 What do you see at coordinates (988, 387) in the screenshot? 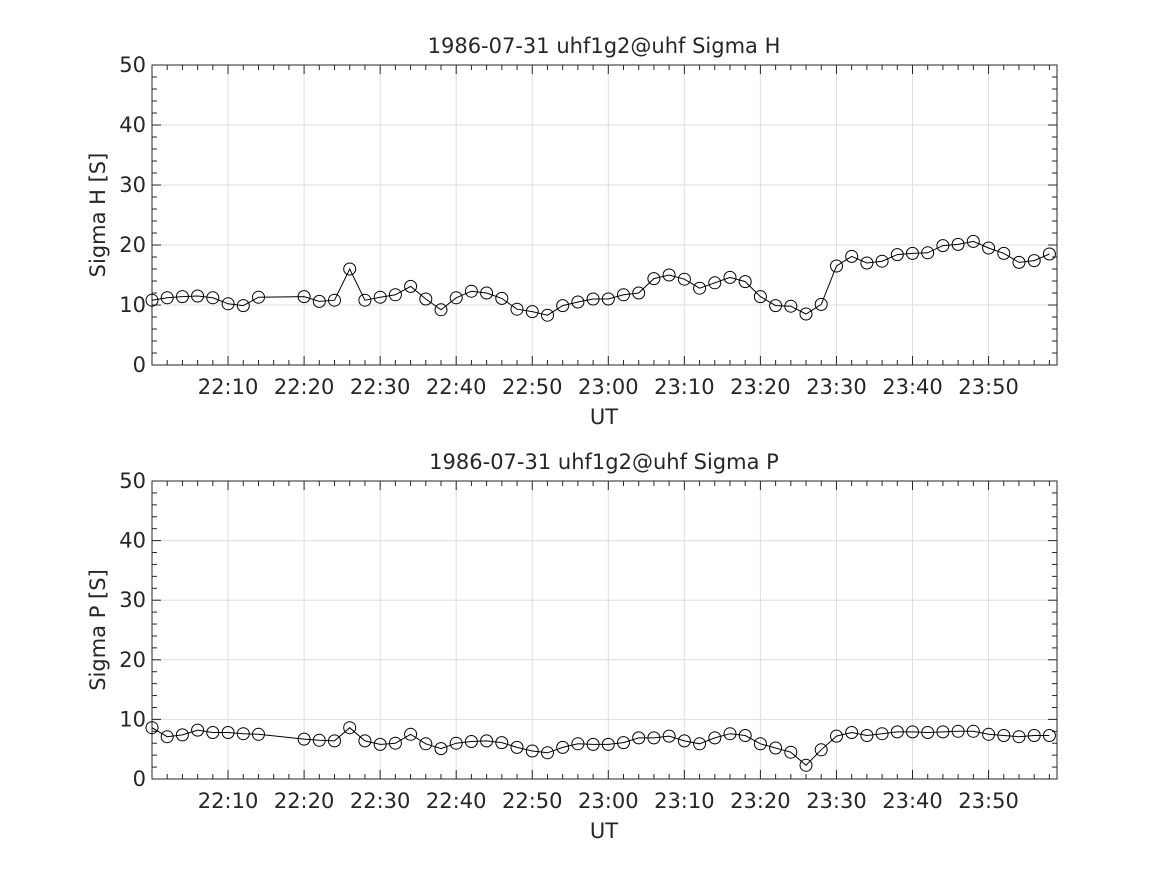
I see `x-tick-label-sigma-h: 23:50` at bounding box center [988, 387].